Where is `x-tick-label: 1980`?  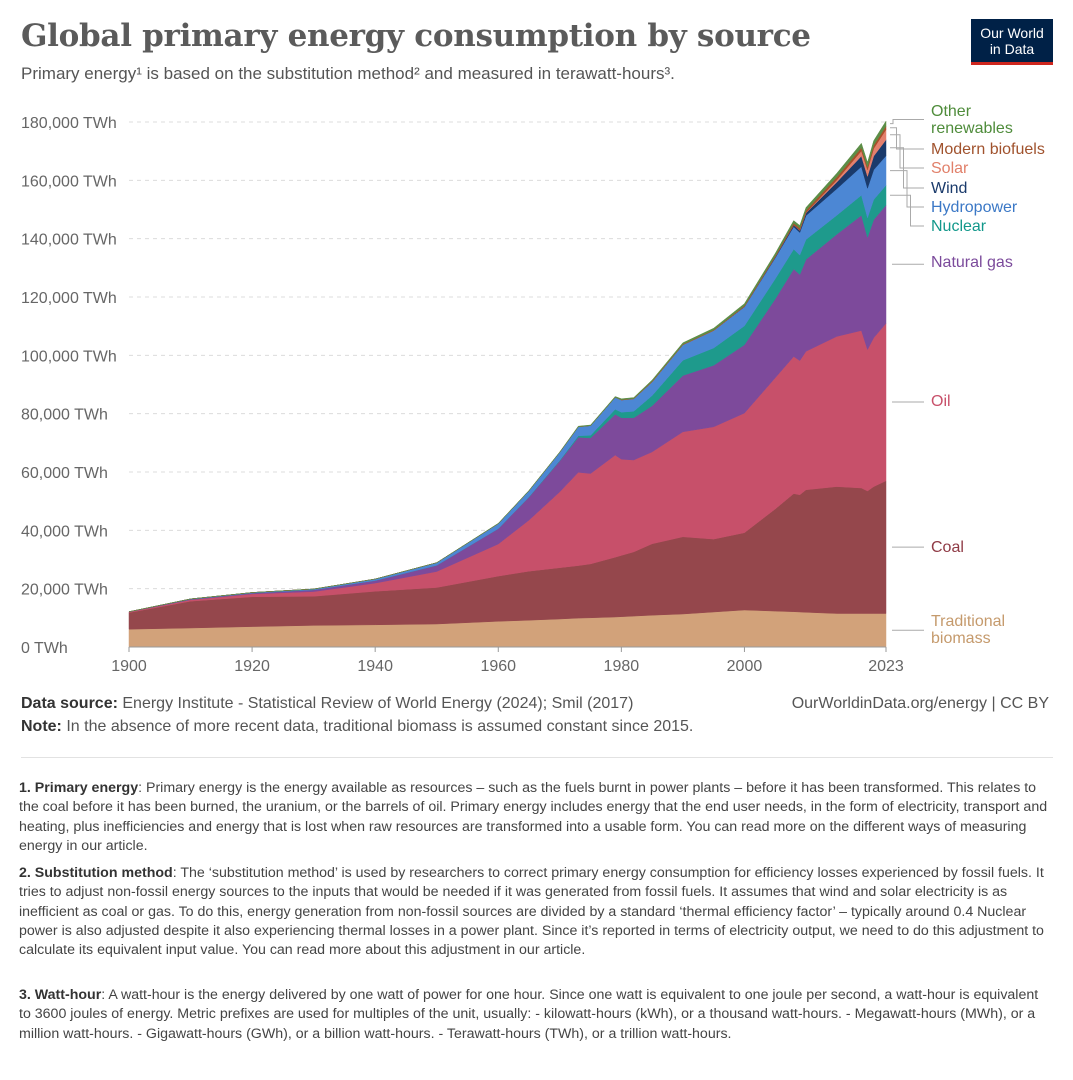
x-tick-label: 1980 is located at coordinates (622, 666).